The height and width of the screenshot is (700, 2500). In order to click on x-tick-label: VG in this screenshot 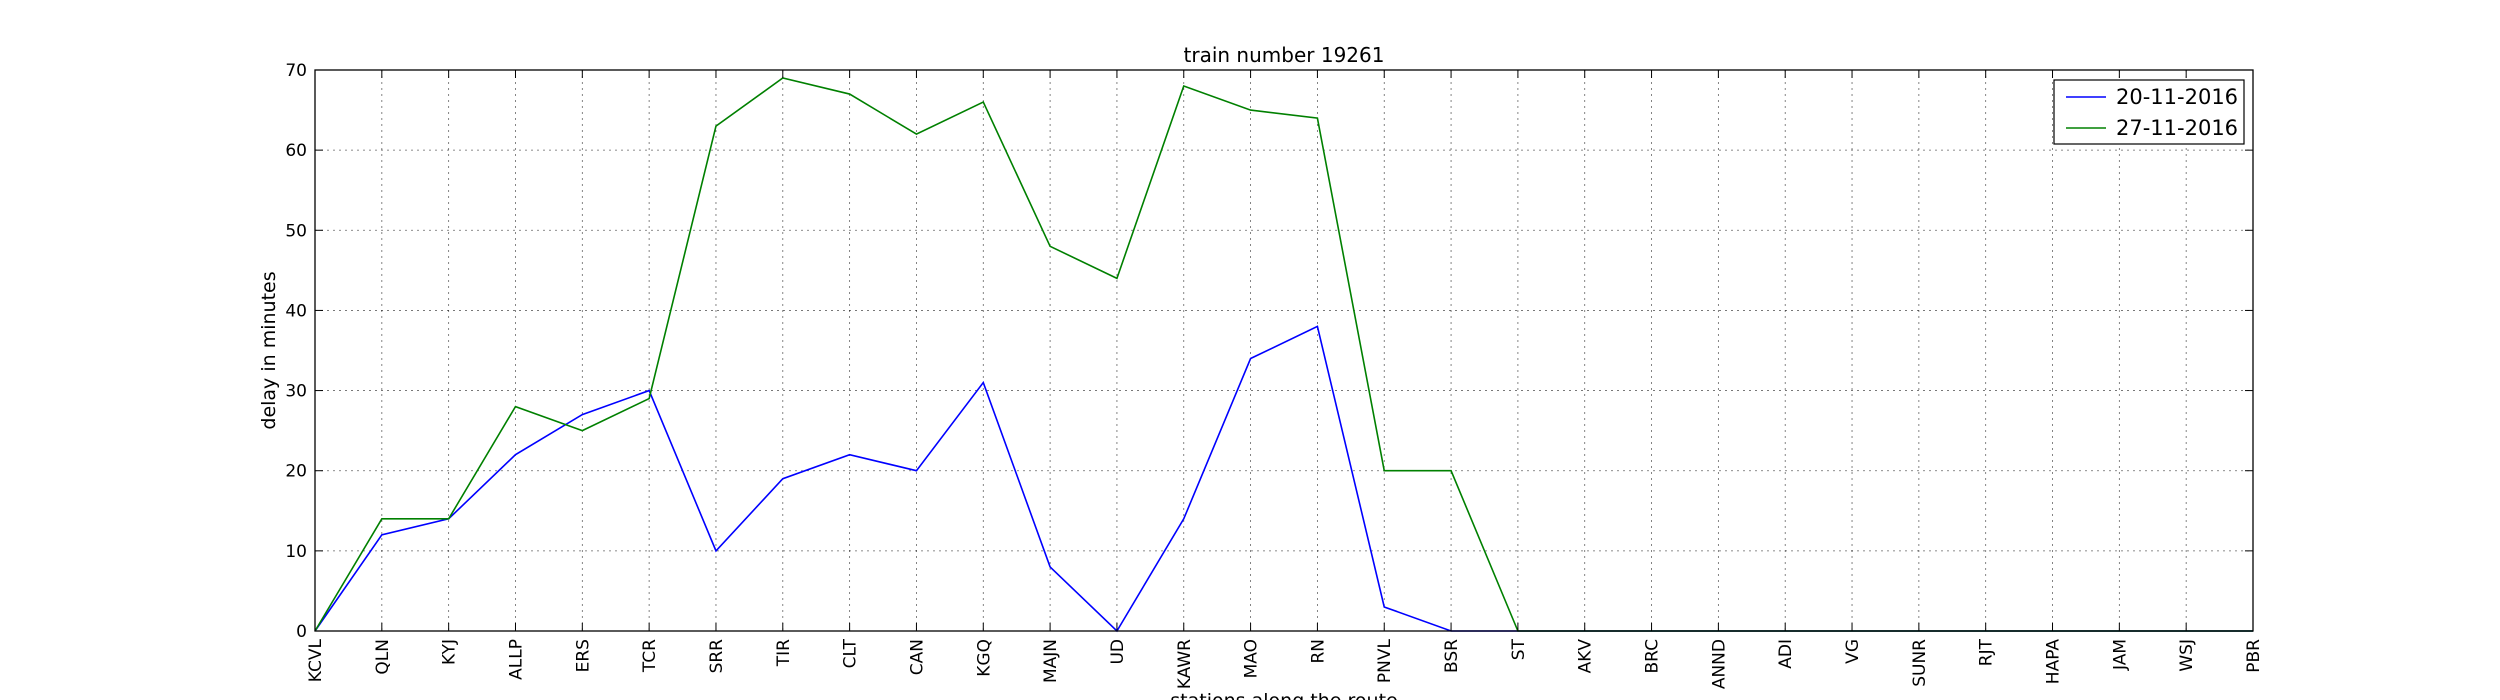, I will do `click(1853, 651)`.